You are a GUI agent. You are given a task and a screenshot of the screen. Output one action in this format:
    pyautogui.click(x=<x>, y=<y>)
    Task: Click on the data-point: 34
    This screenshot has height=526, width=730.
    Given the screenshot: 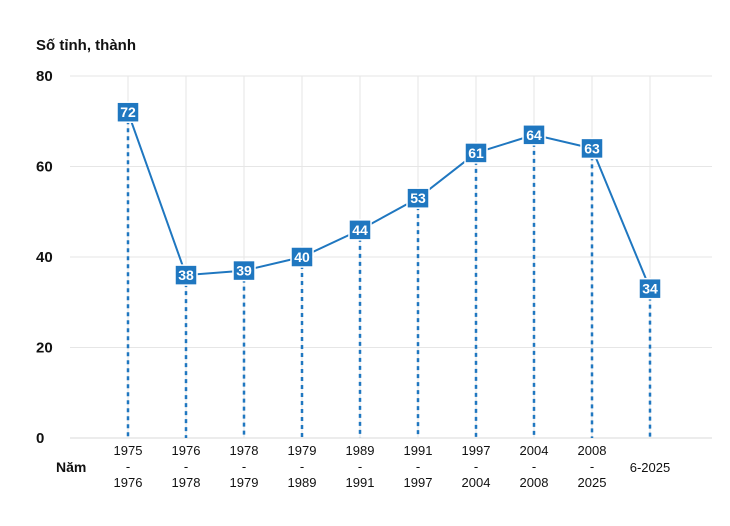 What is the action you would take?
    pyautogui.click(x=650, y=288)
    